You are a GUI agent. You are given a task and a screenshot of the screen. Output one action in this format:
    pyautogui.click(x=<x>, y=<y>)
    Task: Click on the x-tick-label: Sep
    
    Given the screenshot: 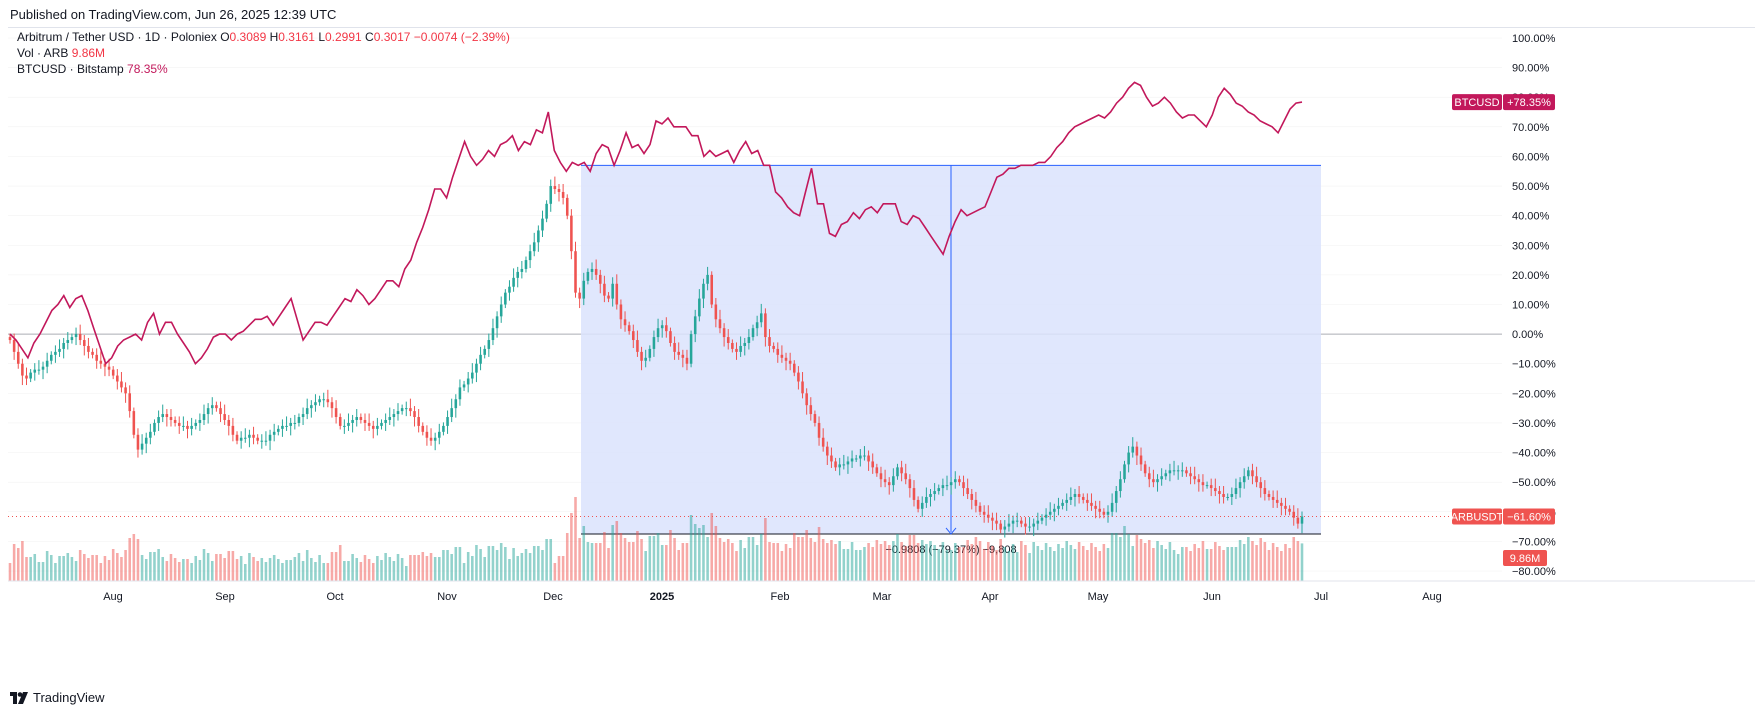 What is the action you would take?
    pyautogui.click(x=225, y=597)
    